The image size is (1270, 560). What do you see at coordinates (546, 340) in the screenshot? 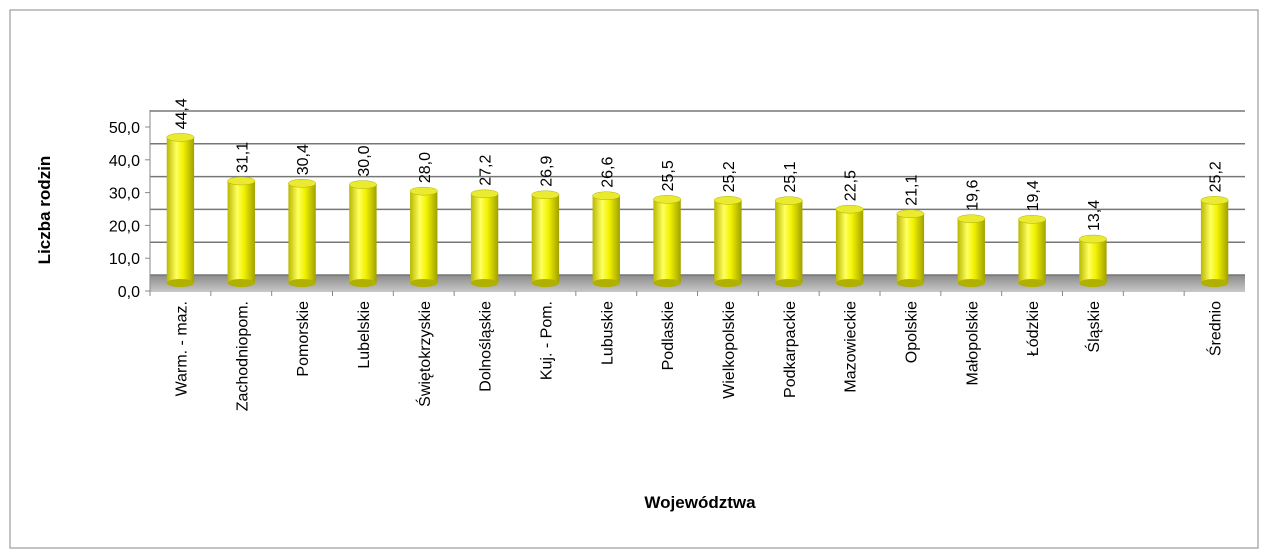
I see `x-tick-label: Kuj. - Pom.` at bounding box center [546, 340].